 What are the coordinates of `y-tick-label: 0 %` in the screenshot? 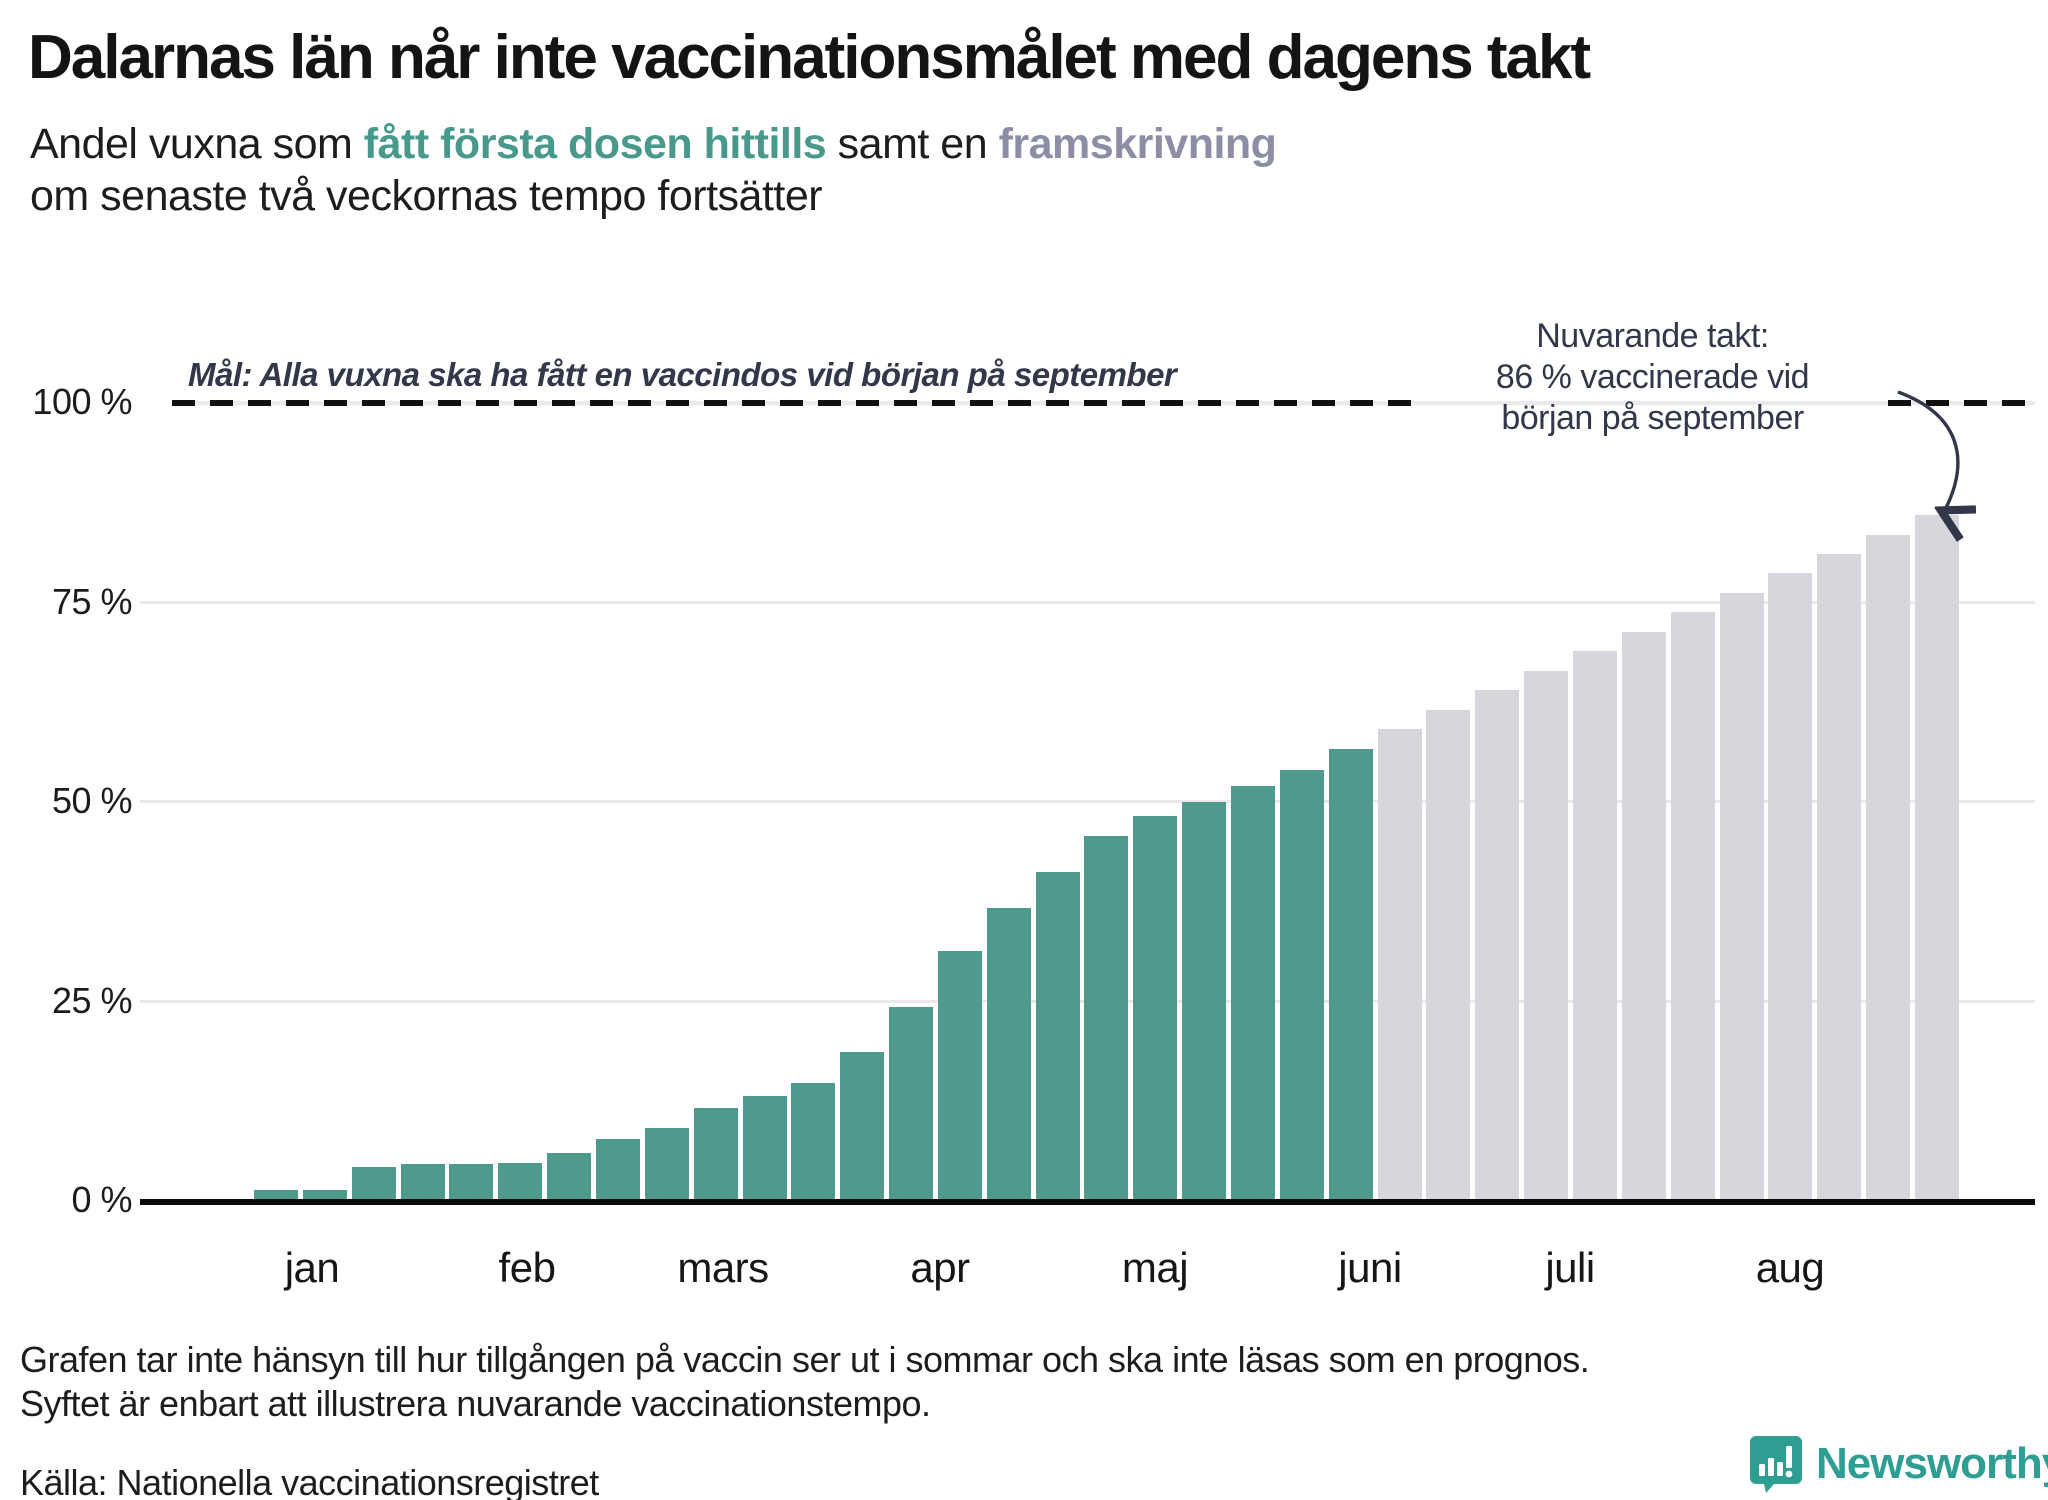 It's located at (101, 1199).